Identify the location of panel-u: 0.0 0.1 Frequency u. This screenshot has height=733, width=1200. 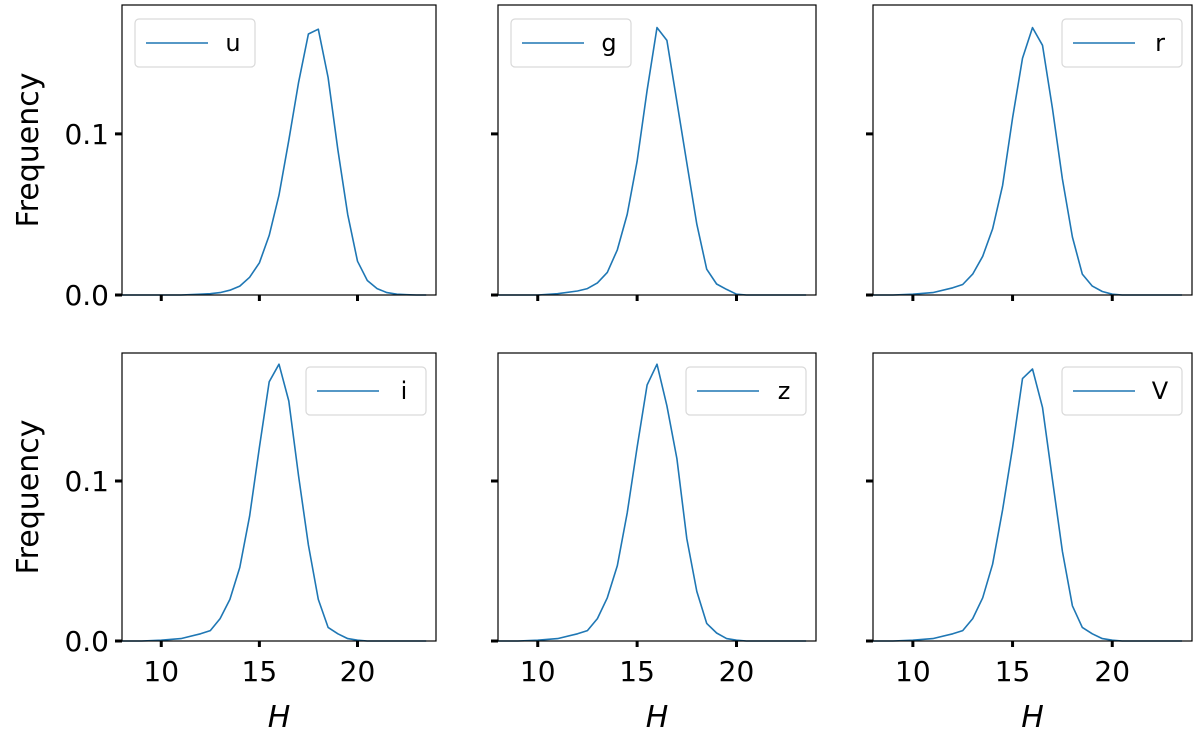
(224, 158).